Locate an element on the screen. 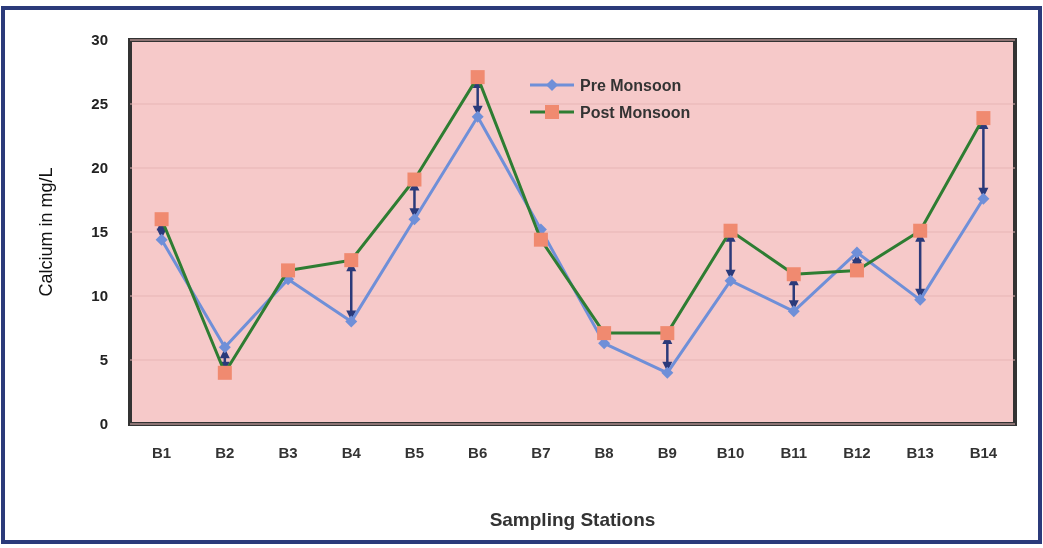  x-tick-label: B14 is located at coordinates (983, 452).